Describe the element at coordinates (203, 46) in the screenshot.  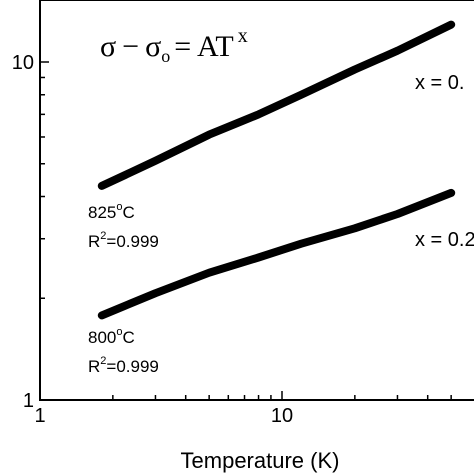
I see `equation-rhs: = AT` at that location.